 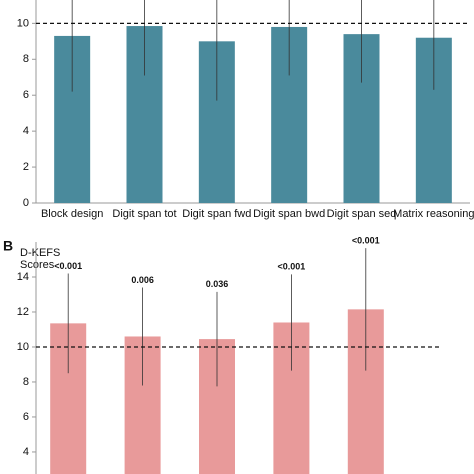 What do you see at coordinates (217, 284) in the screenshot?
I see `annotation: 0.036` at bounding box center [217, 284].